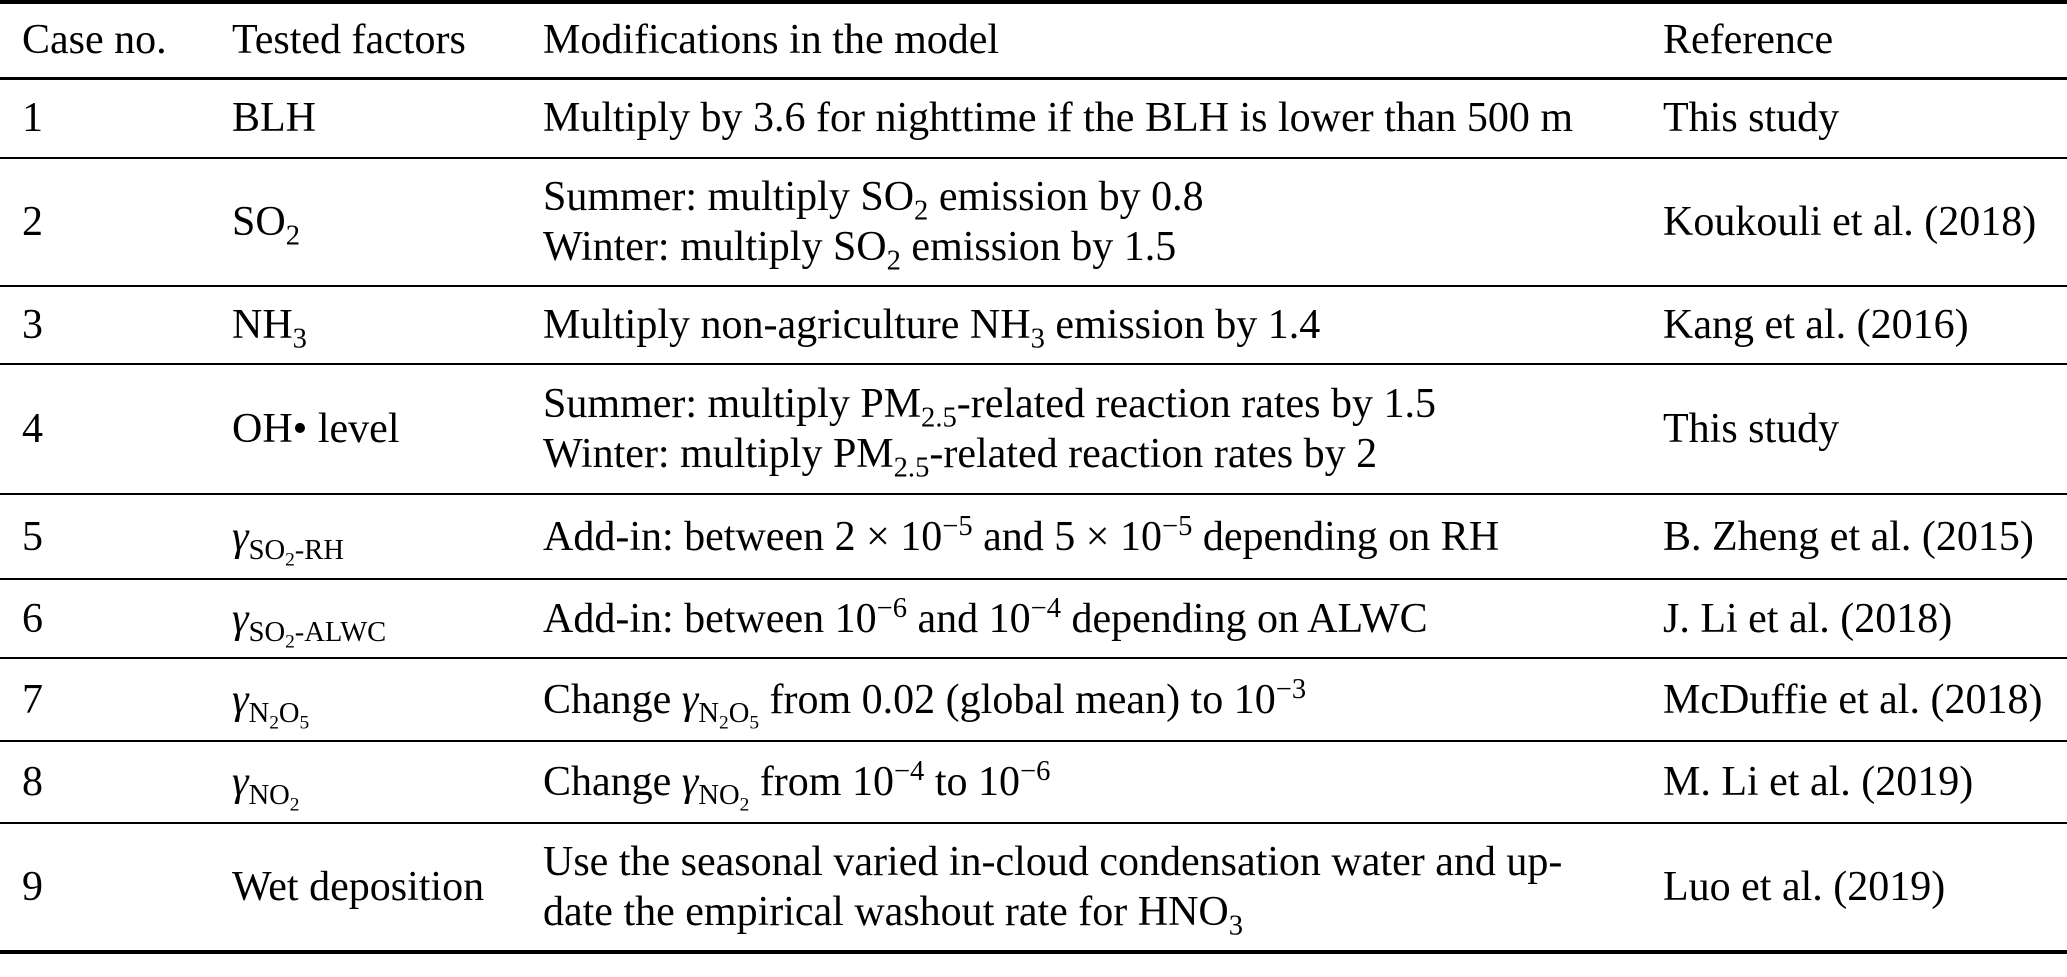 The width and height of the screenshot is (2067, 977). What do you see at coordinates (32, 699) in the screenshot?
I see `case-no-cell: 7` at bounding box center [32, 699].